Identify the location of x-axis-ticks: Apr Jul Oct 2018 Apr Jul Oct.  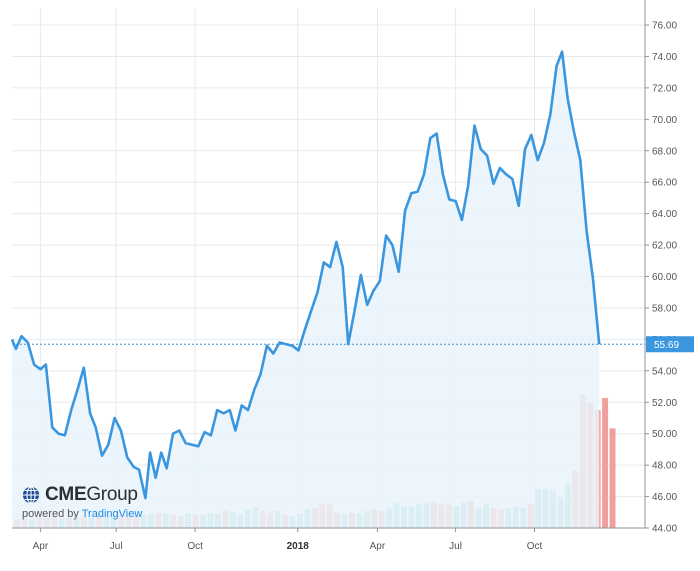
(288, 540).